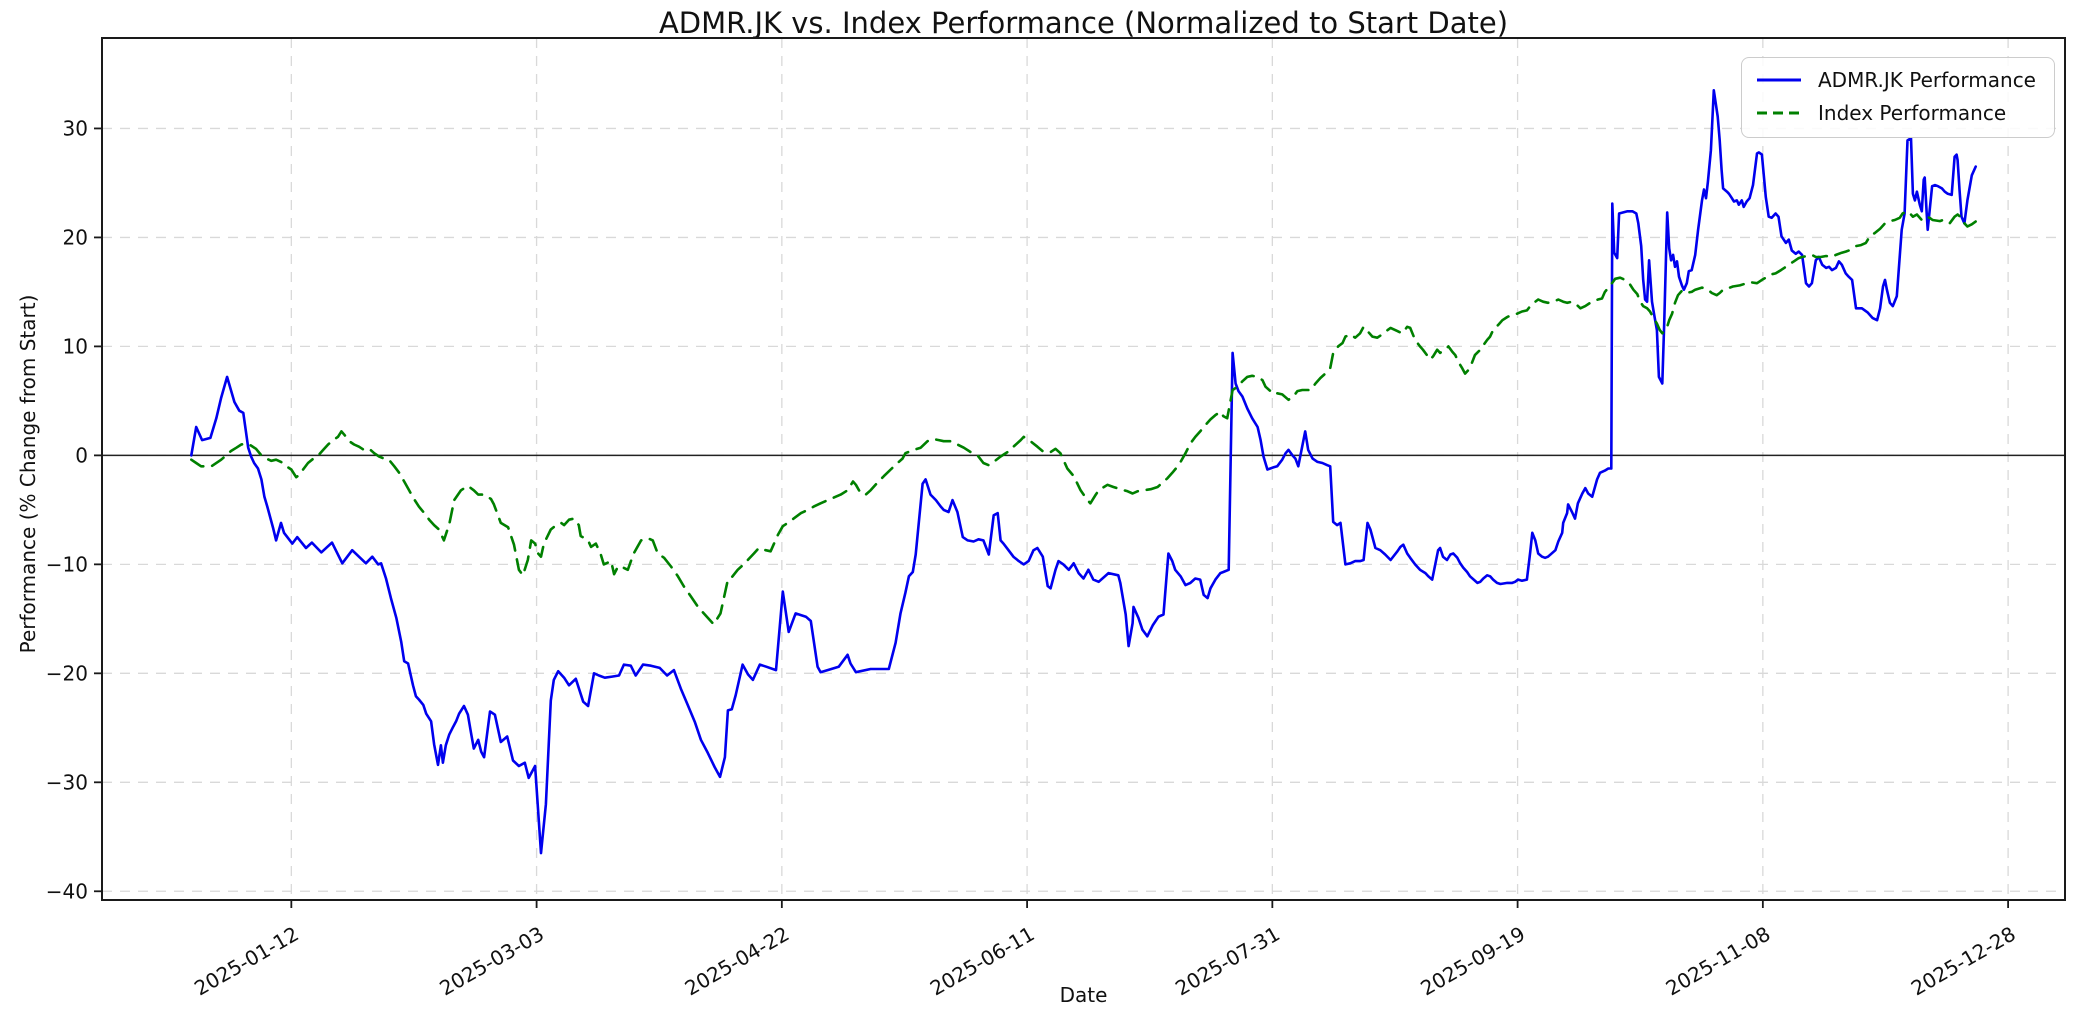 The image size is (2084, 1035). Describe the element at coordinates (1912, 113) in the screenshot. I see `legend-label-index: Index Performance` at that location.